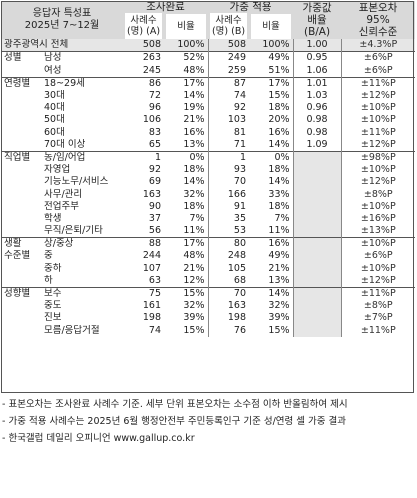 The width and height of the screenshot is (417, 498). Describe the element at coordinates (279, 120) in the screenshot. I see `ratio-b-value: 20%` at that location.